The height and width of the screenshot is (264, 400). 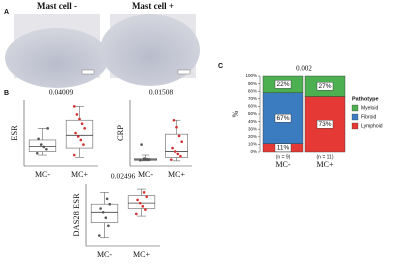 I want to click on y-tick-label: 50%, so click(x=252, y=113).